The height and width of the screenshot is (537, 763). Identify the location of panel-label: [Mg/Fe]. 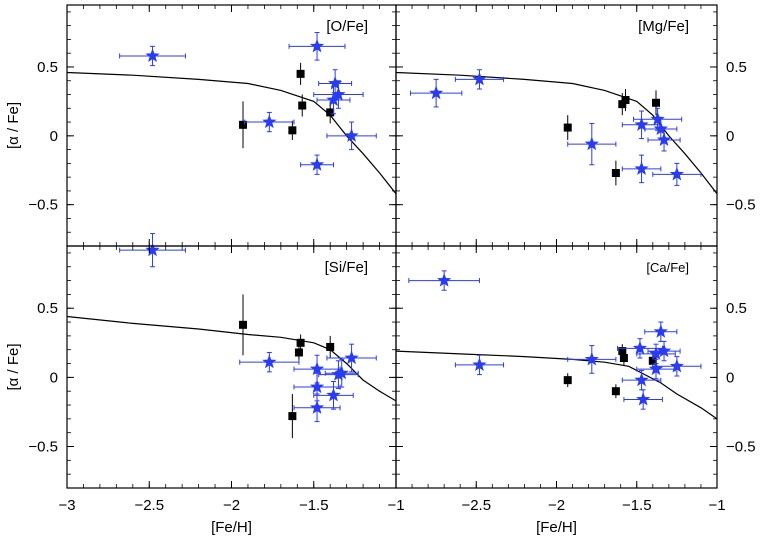
(663, 26).